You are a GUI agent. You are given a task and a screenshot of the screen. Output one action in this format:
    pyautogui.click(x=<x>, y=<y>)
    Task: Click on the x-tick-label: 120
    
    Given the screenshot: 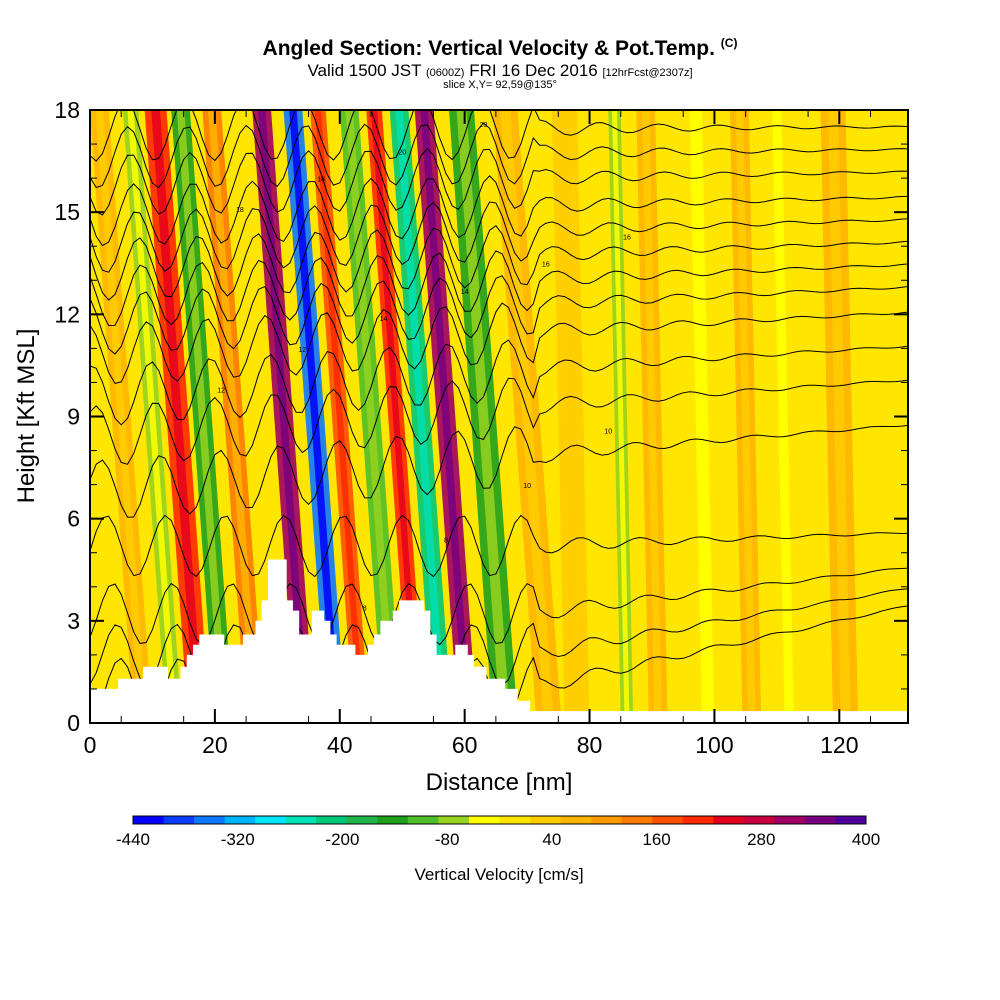 What is the action you would take?
    pyautogui.click(x=839, y=745)
    